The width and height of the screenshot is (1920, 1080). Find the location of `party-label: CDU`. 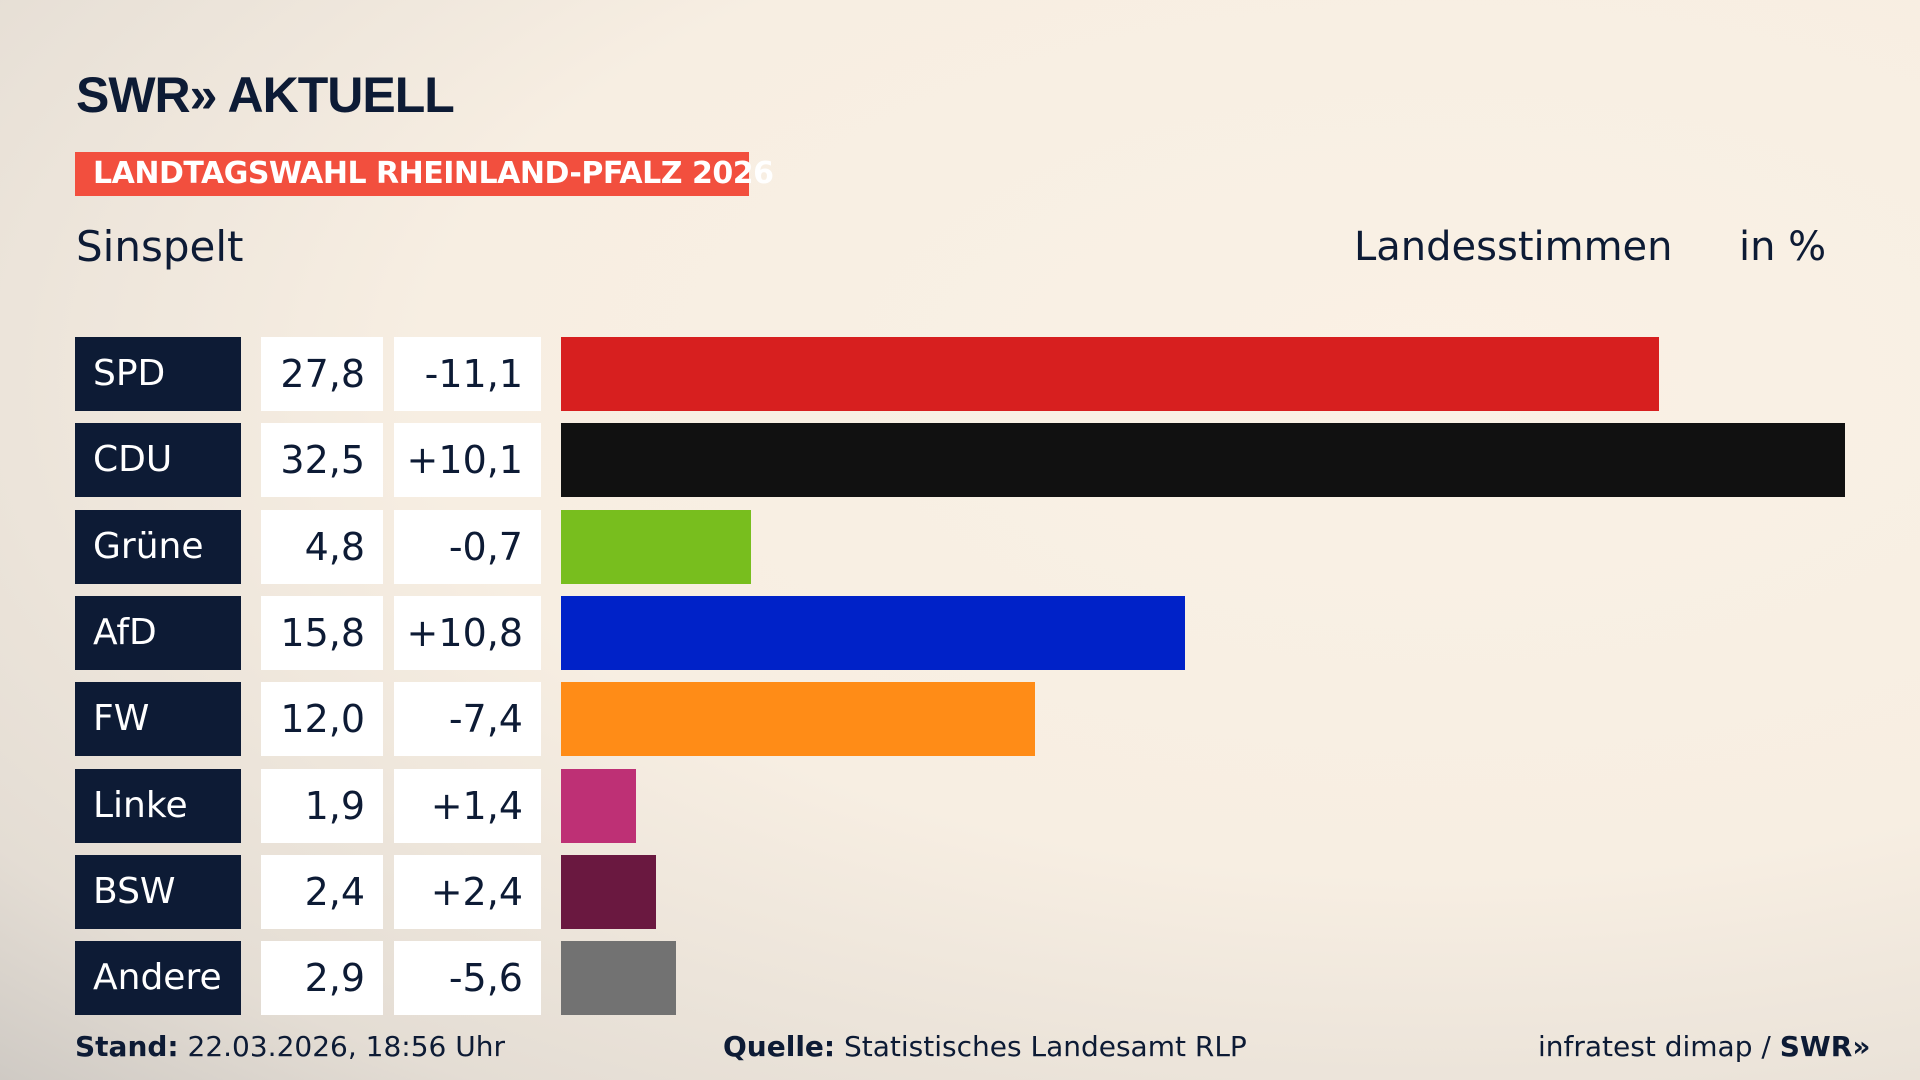

party-label: CDU is located at coordinates (158, 460).